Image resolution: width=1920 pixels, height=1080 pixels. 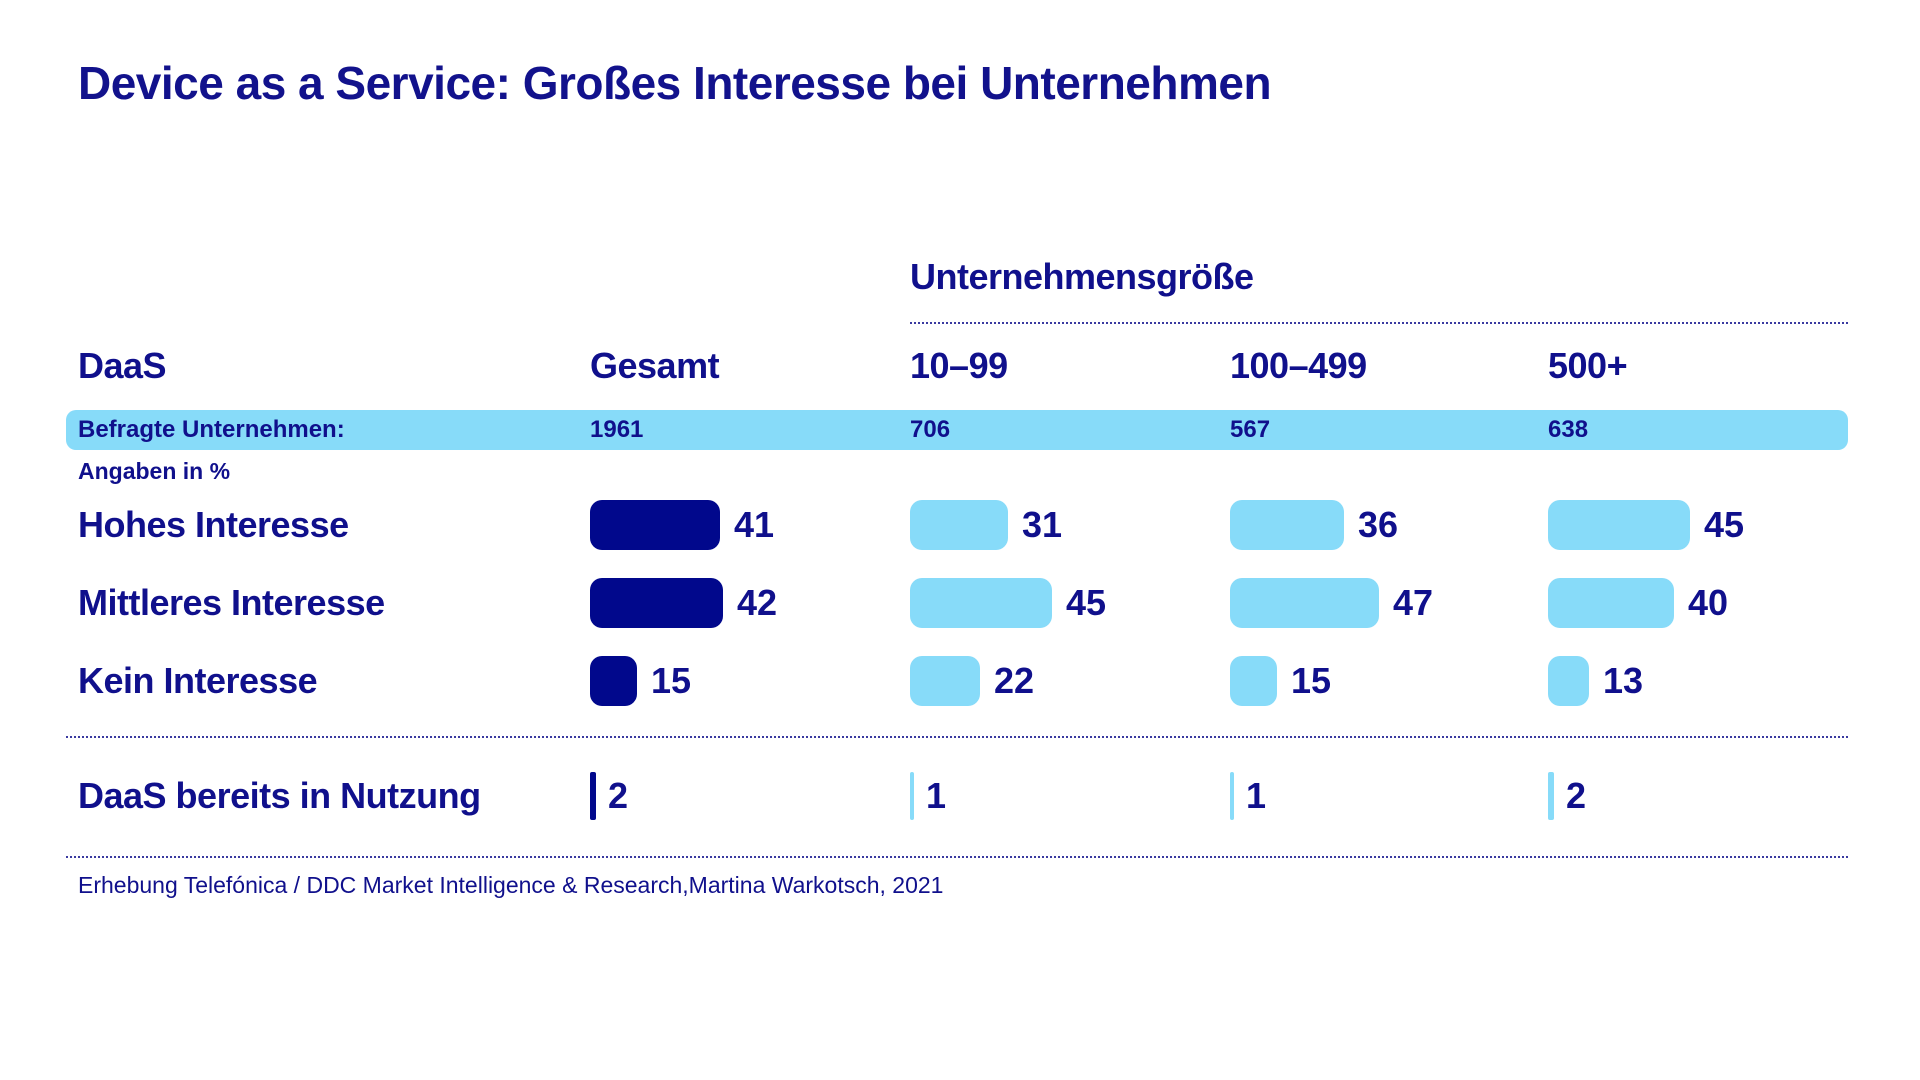 I want to click on footer-divider, so click(x=957, y=857).